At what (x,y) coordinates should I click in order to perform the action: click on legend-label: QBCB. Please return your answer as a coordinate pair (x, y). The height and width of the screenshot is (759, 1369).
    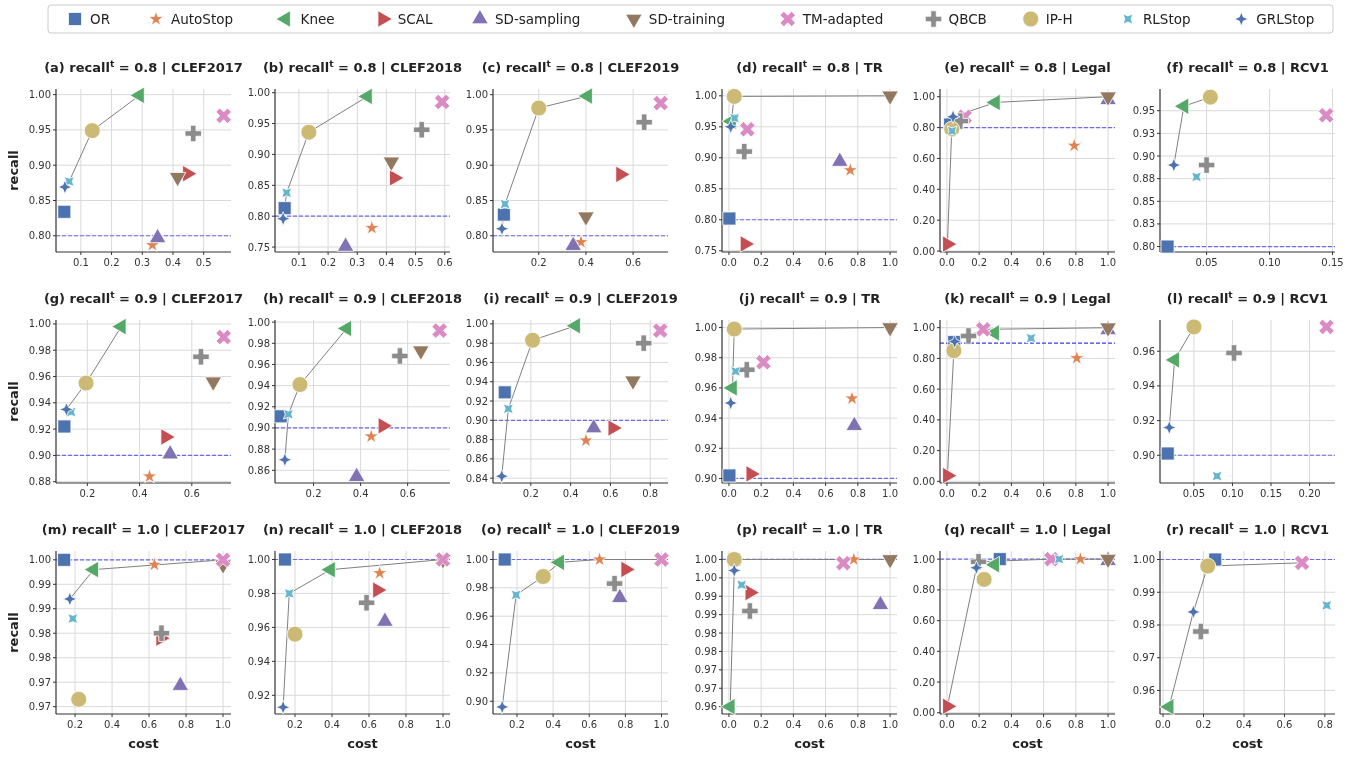
    Looking at the image, I should click on (967, 19).